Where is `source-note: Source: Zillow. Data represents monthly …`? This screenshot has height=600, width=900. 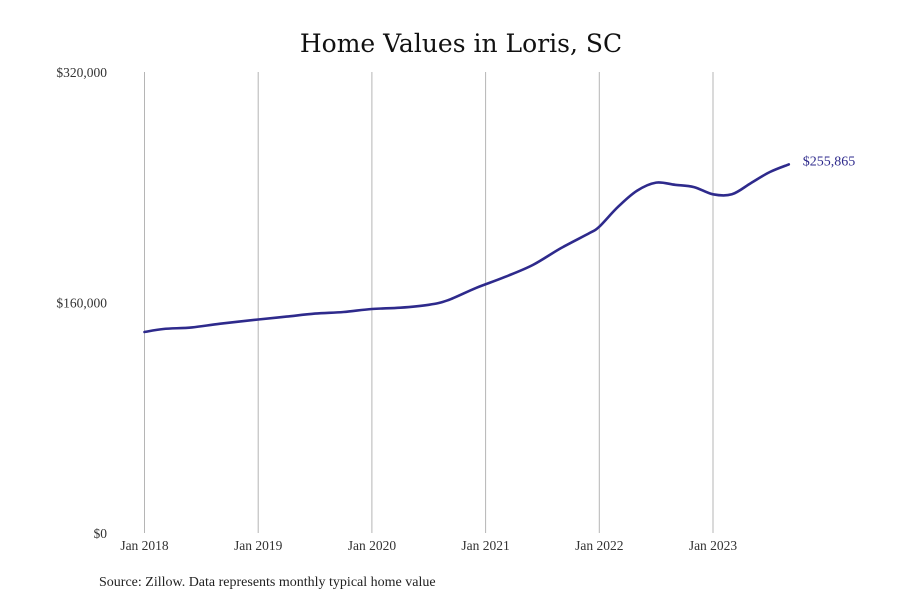
source-note: Source: Zillow. Data represents monthly … is located at coordinates (267, 582).